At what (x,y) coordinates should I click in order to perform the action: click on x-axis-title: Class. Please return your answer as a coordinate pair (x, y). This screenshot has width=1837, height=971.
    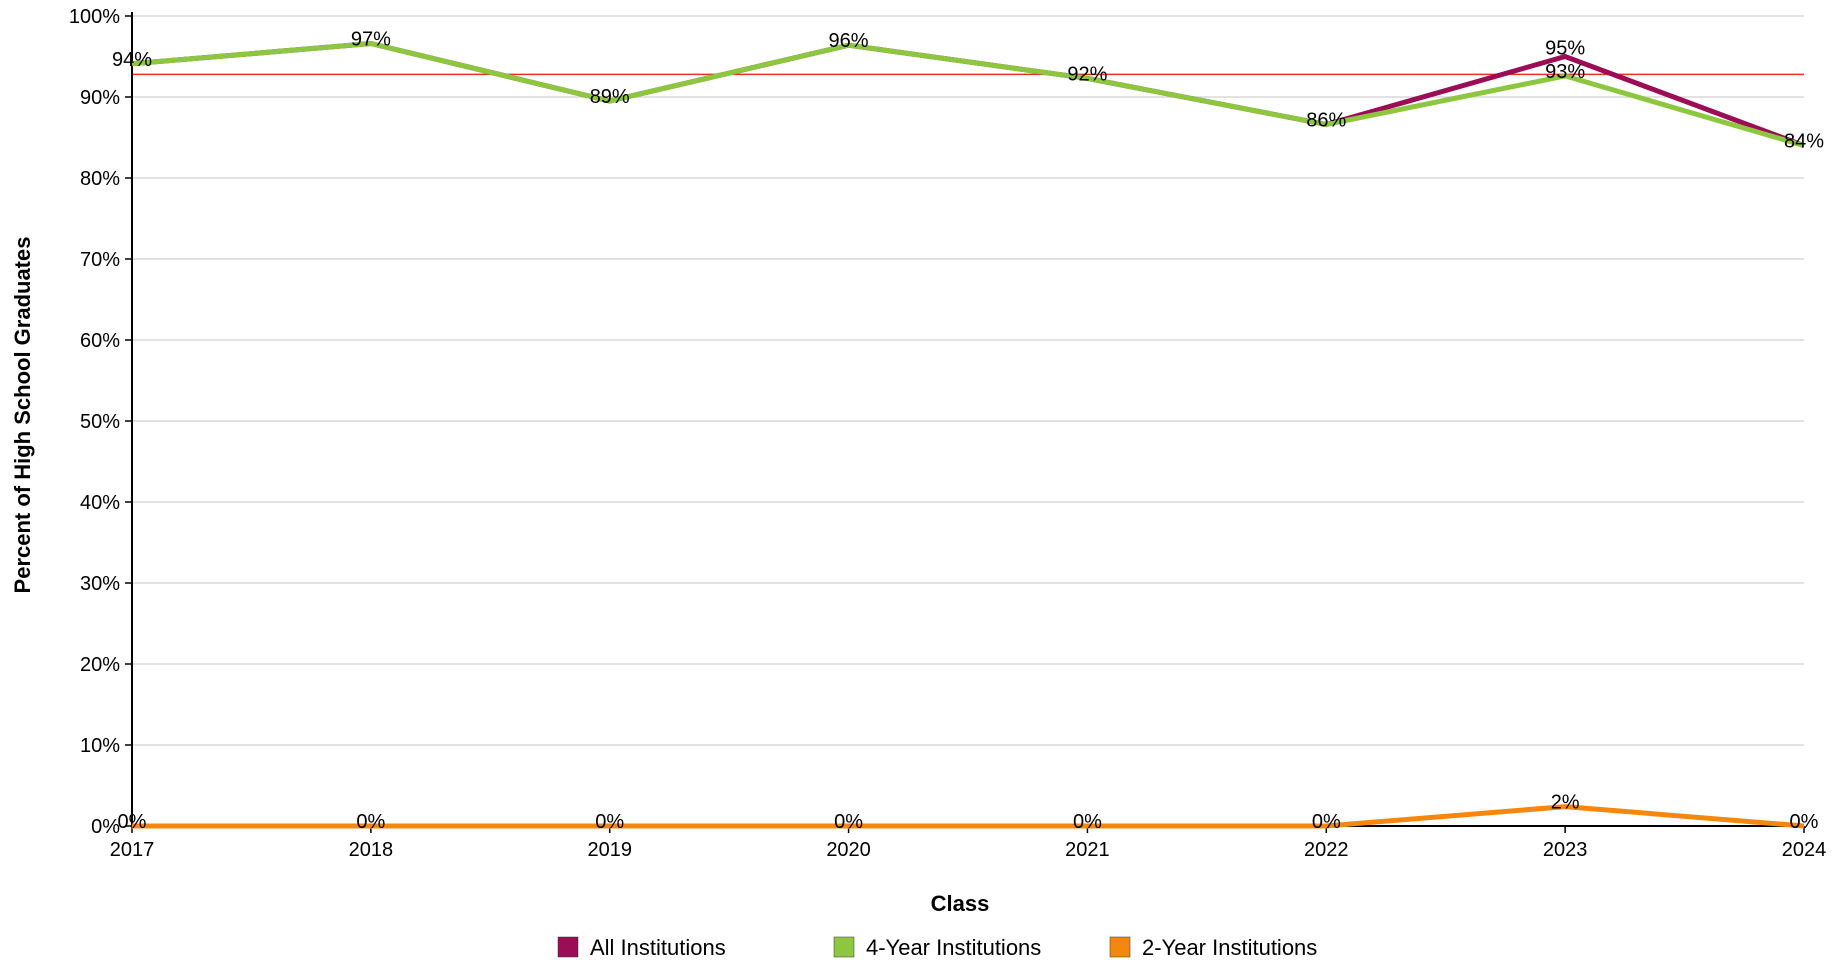
    Looking at the image, I should click on (960, 903).